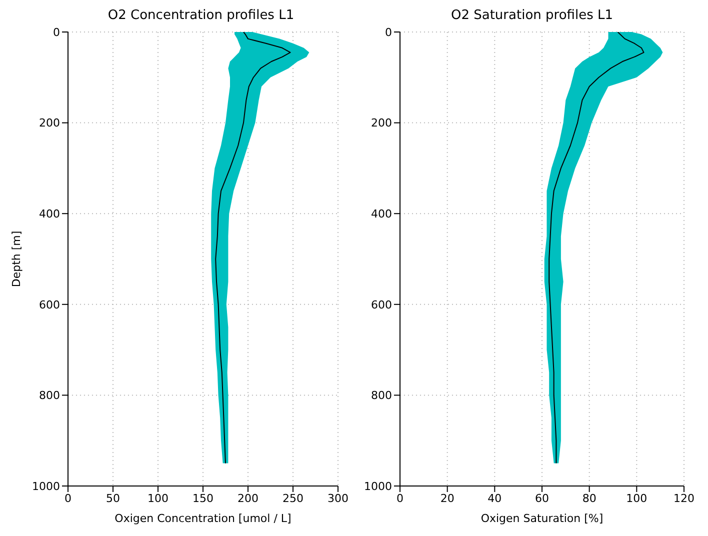 This screenshot has height=536, width=708. Describe the element at coordinates (447, 498) in the screenshot. I see `x-tick-label: 20` at that location.